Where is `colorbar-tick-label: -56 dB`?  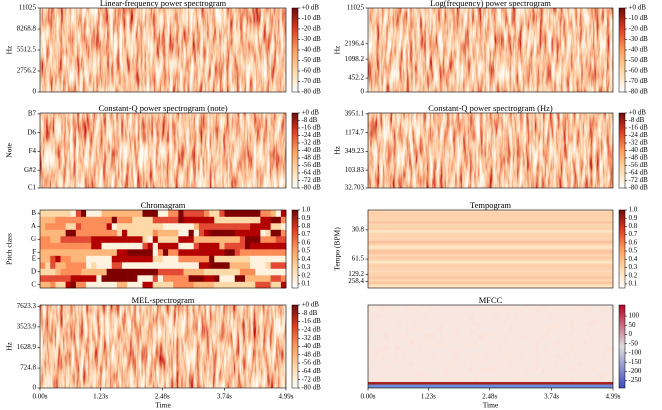
colorbar-tick-label: -56 dB is located at coordinates (312, 165).